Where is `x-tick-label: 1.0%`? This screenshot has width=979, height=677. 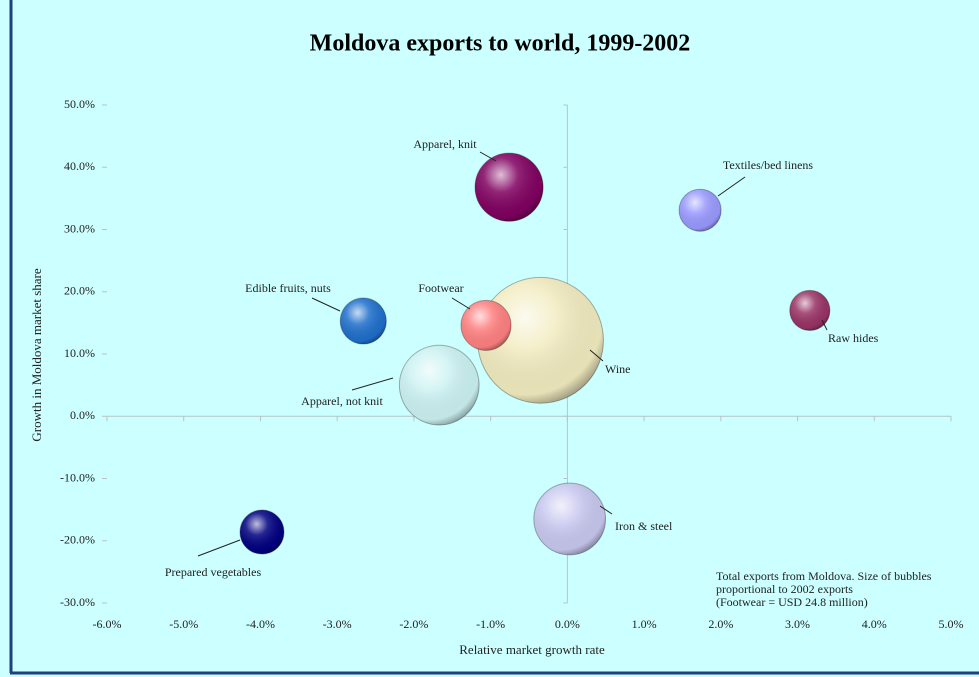
x-tick-label: 1.0% is located at coordinates (644, 624).